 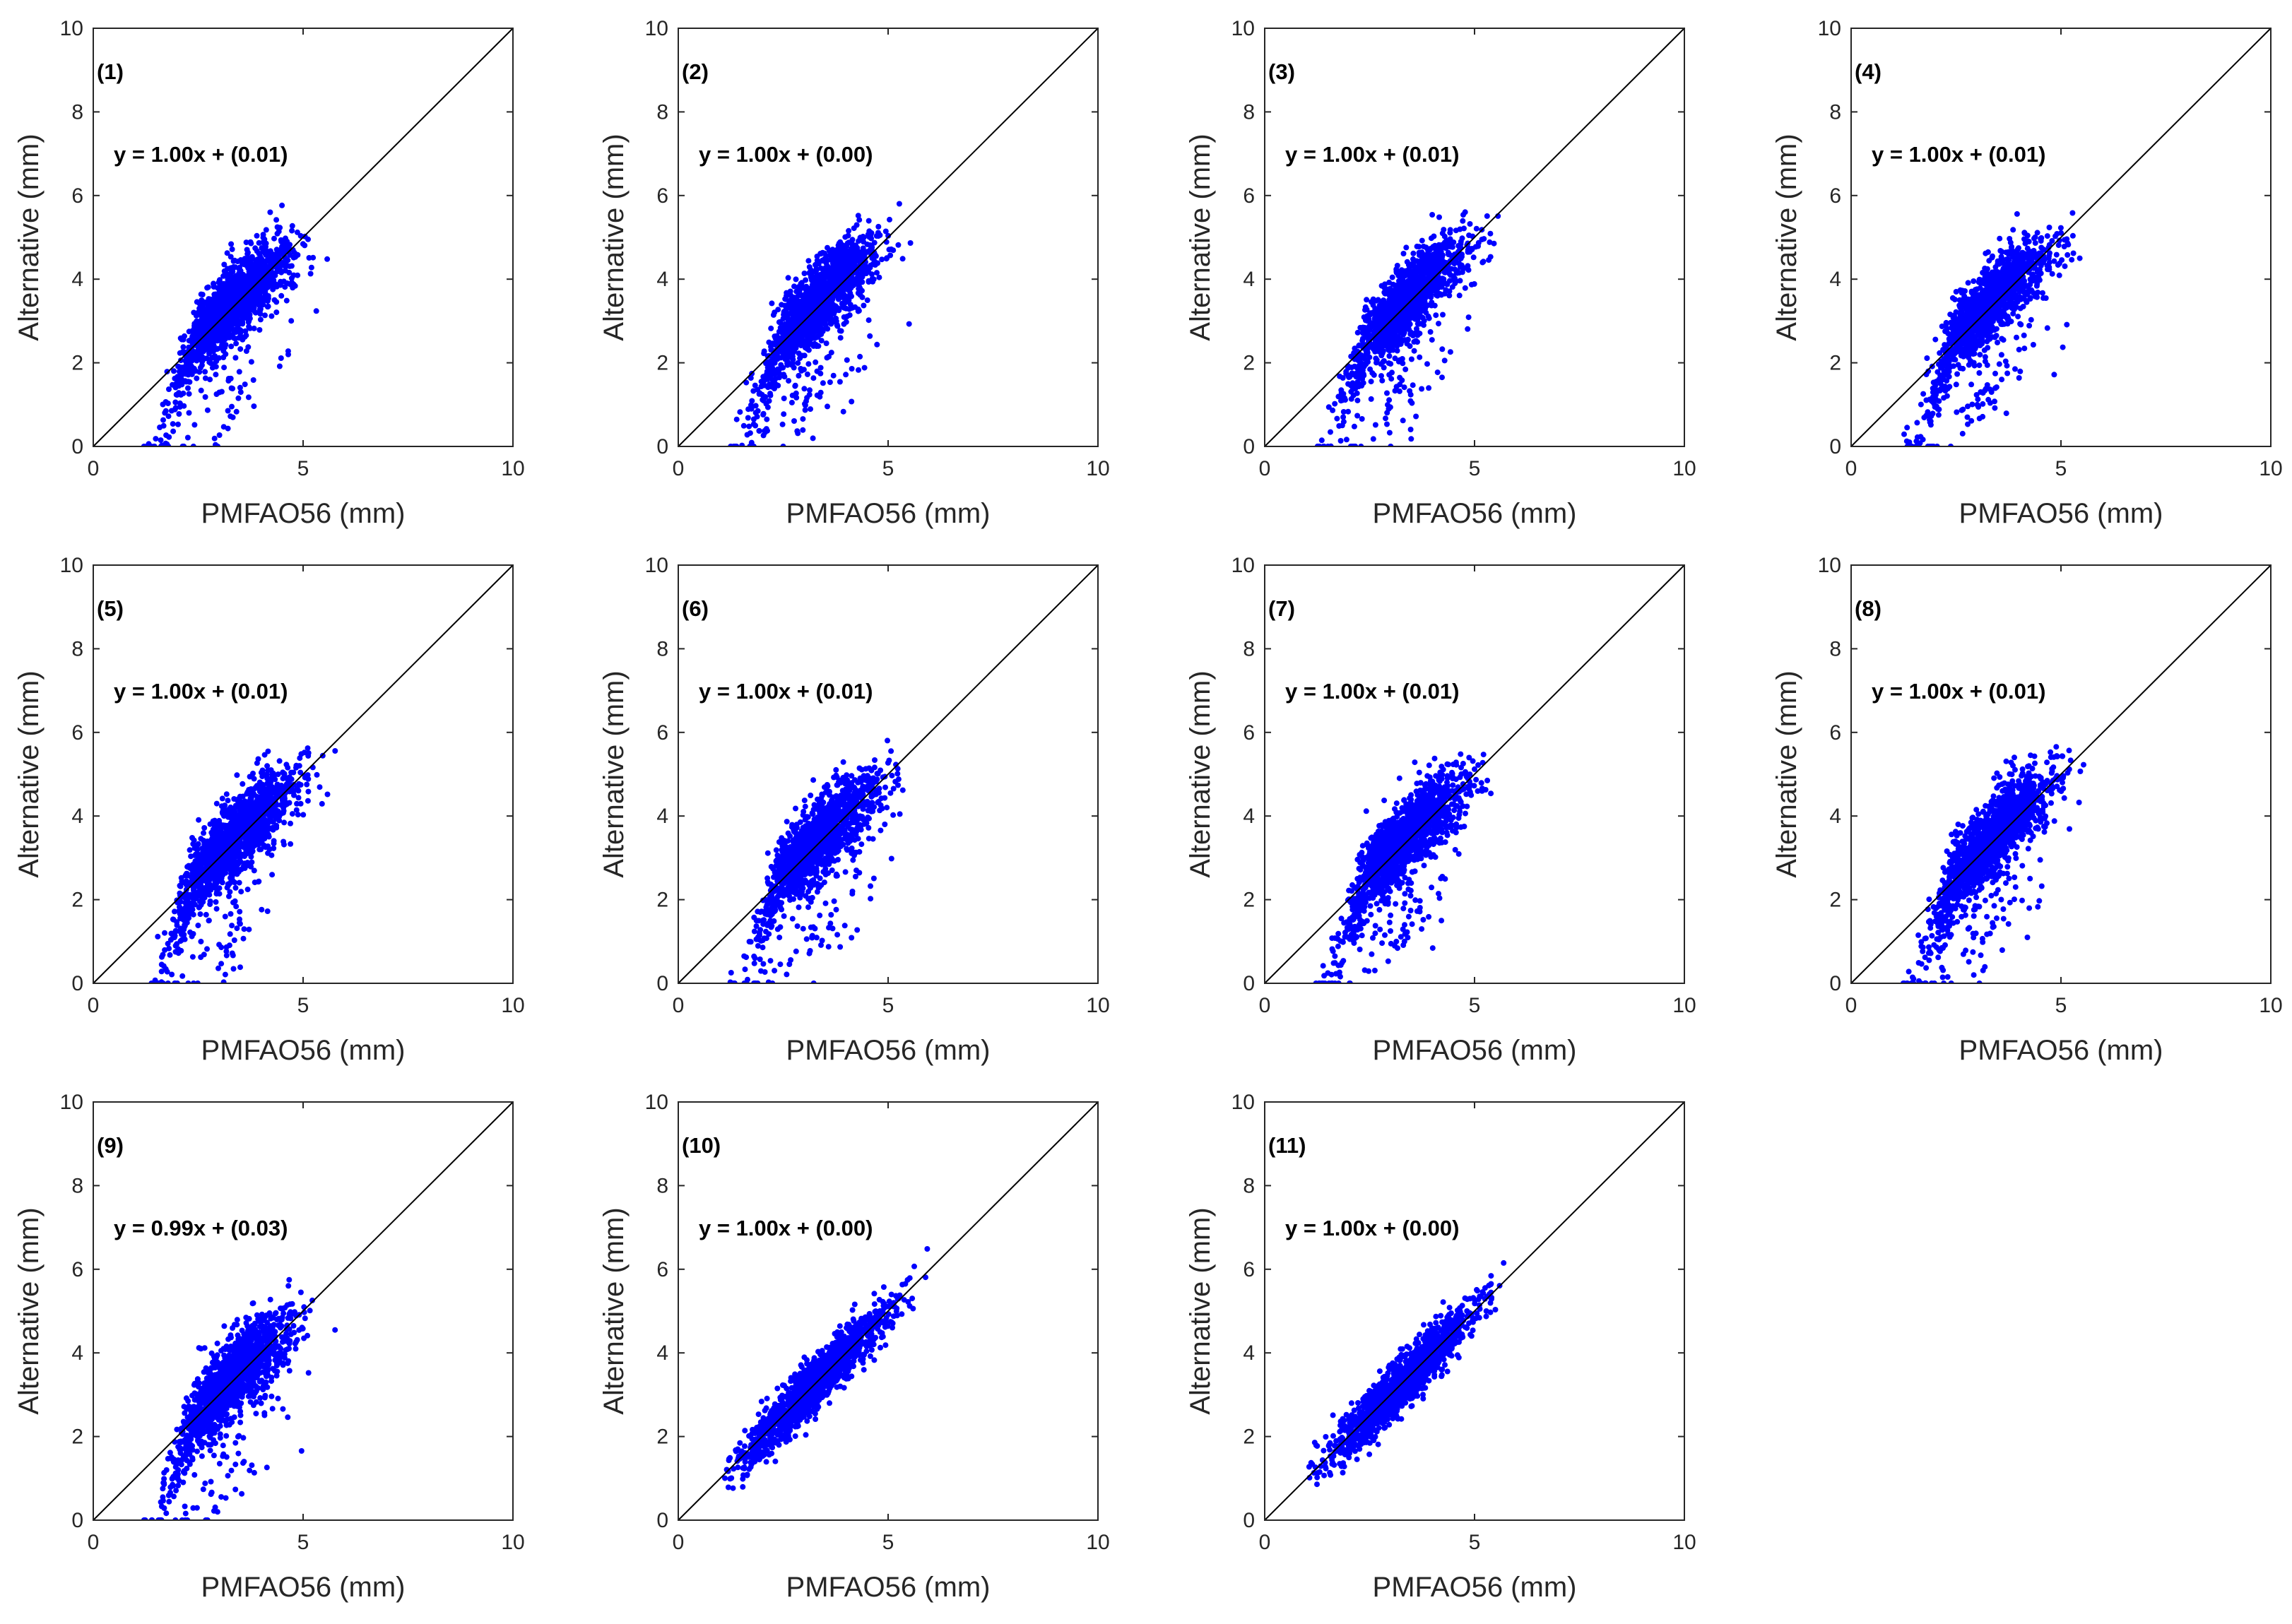 What do you see at coordinates (303, 468) in the screenshot?
I see `x-tick-label: 5` at bounding box center [303, 468].